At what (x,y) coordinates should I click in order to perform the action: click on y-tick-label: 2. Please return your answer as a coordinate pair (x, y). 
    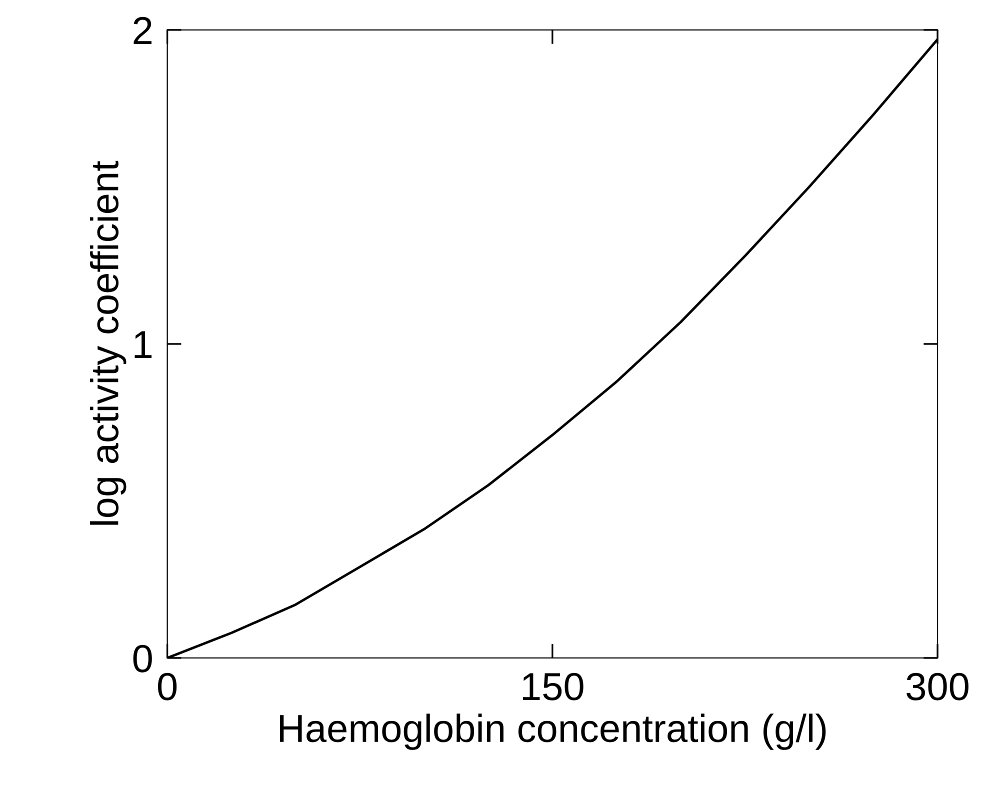
    Looking at the image, I should click on (143, 30).